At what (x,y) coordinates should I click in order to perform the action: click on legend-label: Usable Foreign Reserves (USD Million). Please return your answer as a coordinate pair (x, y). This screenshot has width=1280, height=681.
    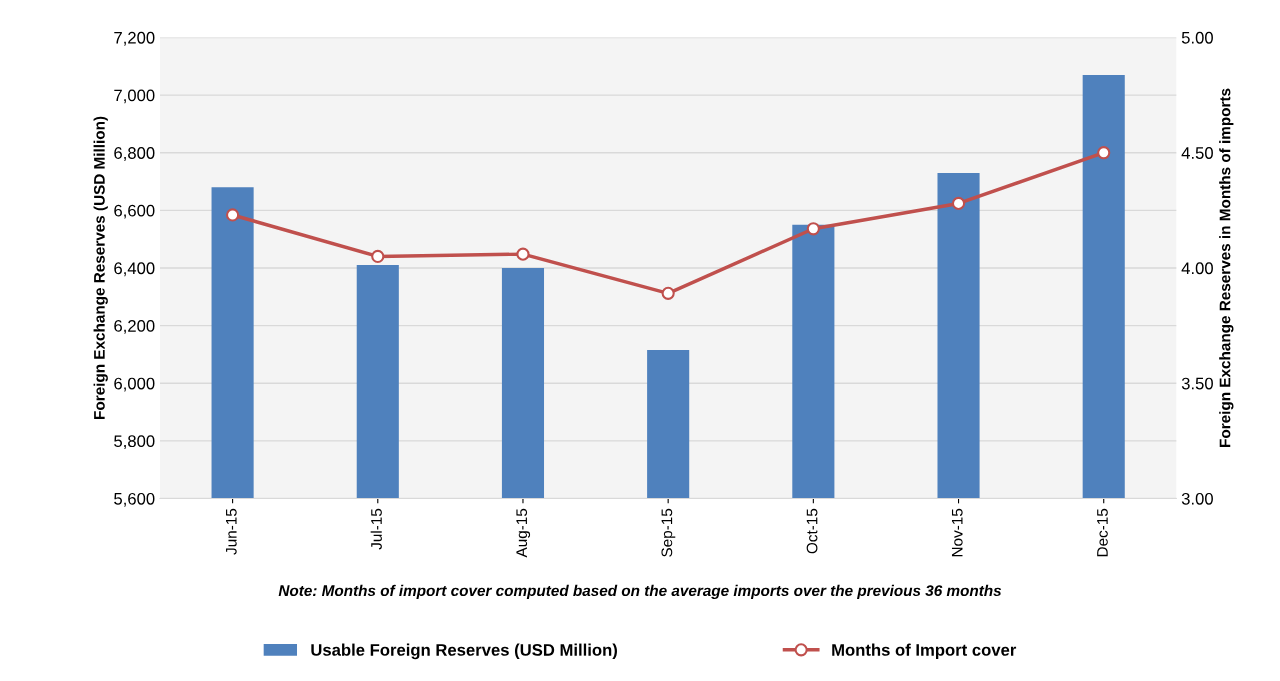
    Looking at the image, I should click on (464, 651).